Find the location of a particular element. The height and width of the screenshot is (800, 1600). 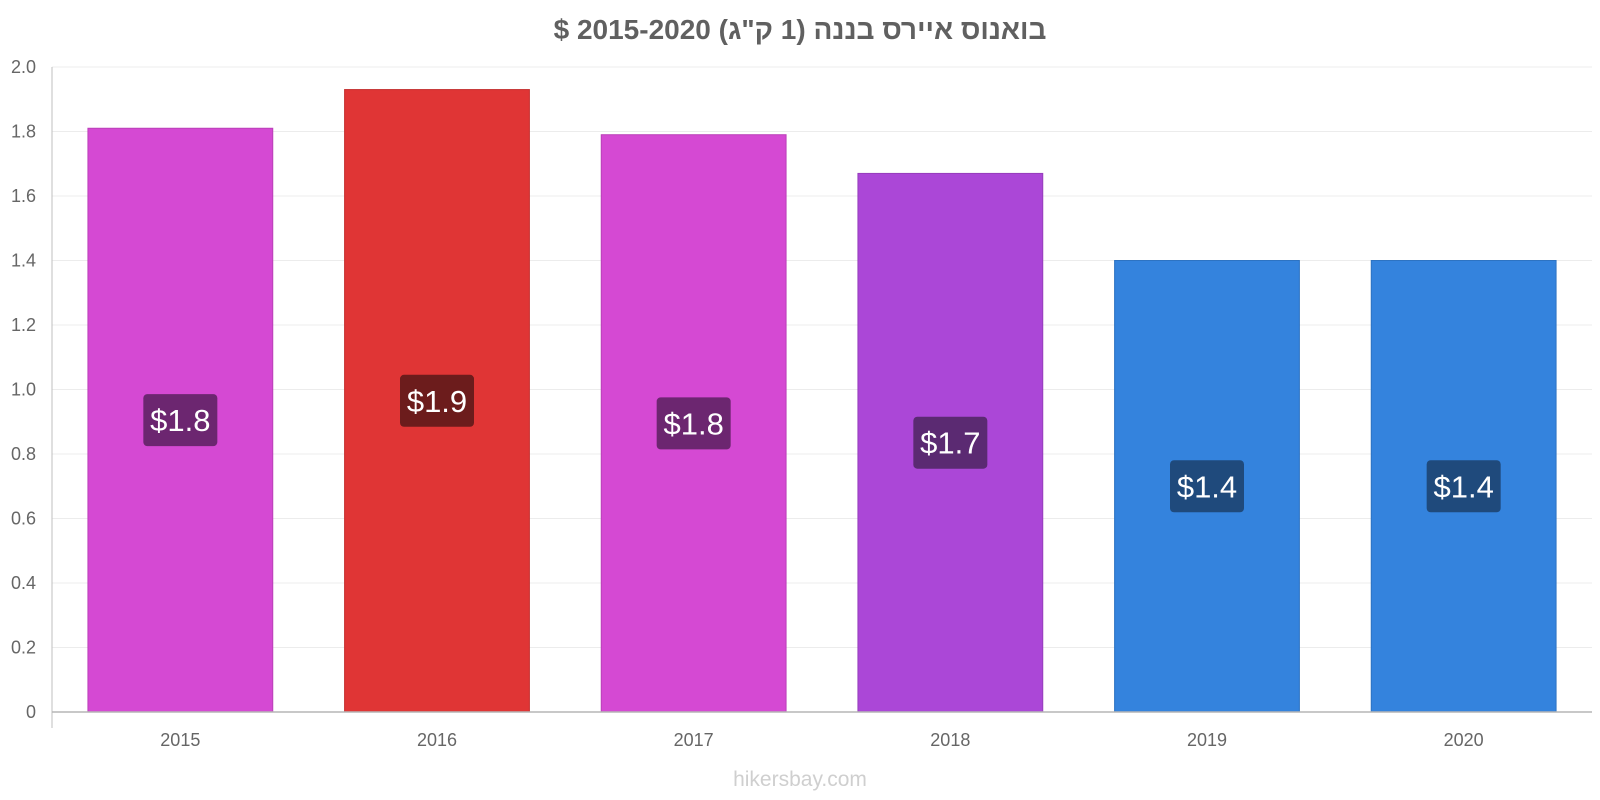

y-tick-label: 1.4 is located at coordinates (23, 261).